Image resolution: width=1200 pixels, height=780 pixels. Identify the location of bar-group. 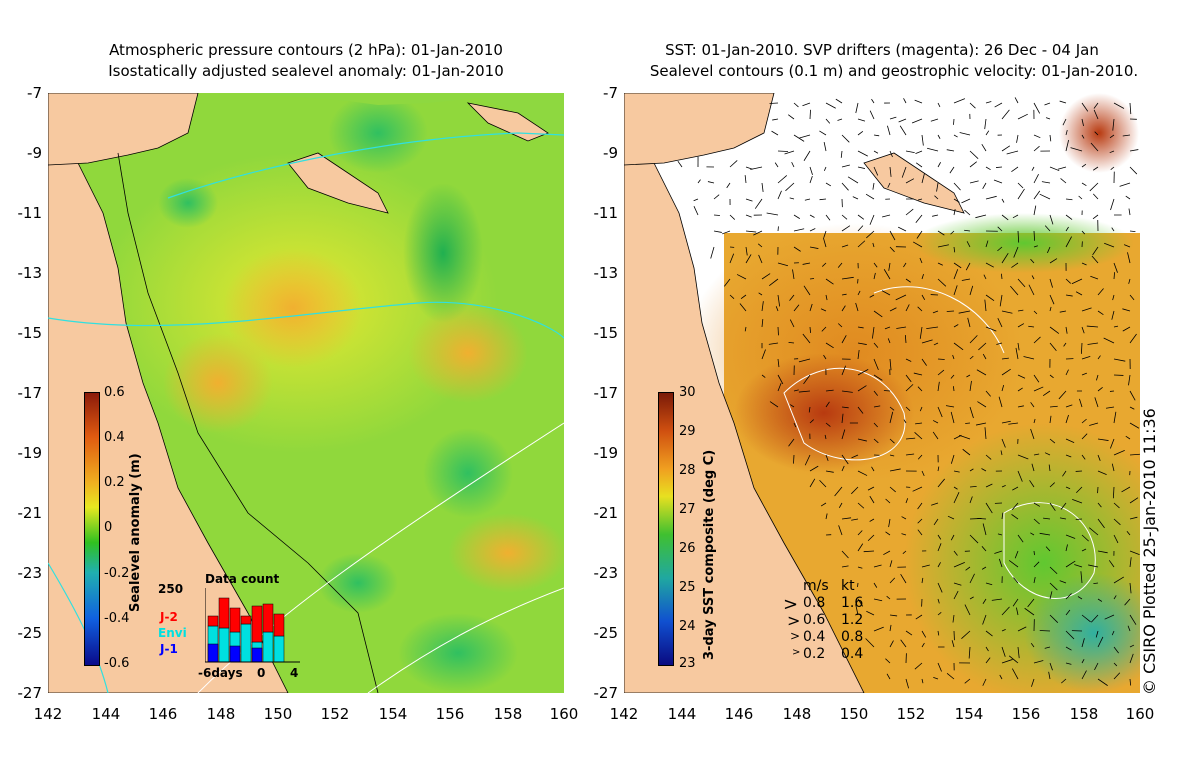
(246, 630).